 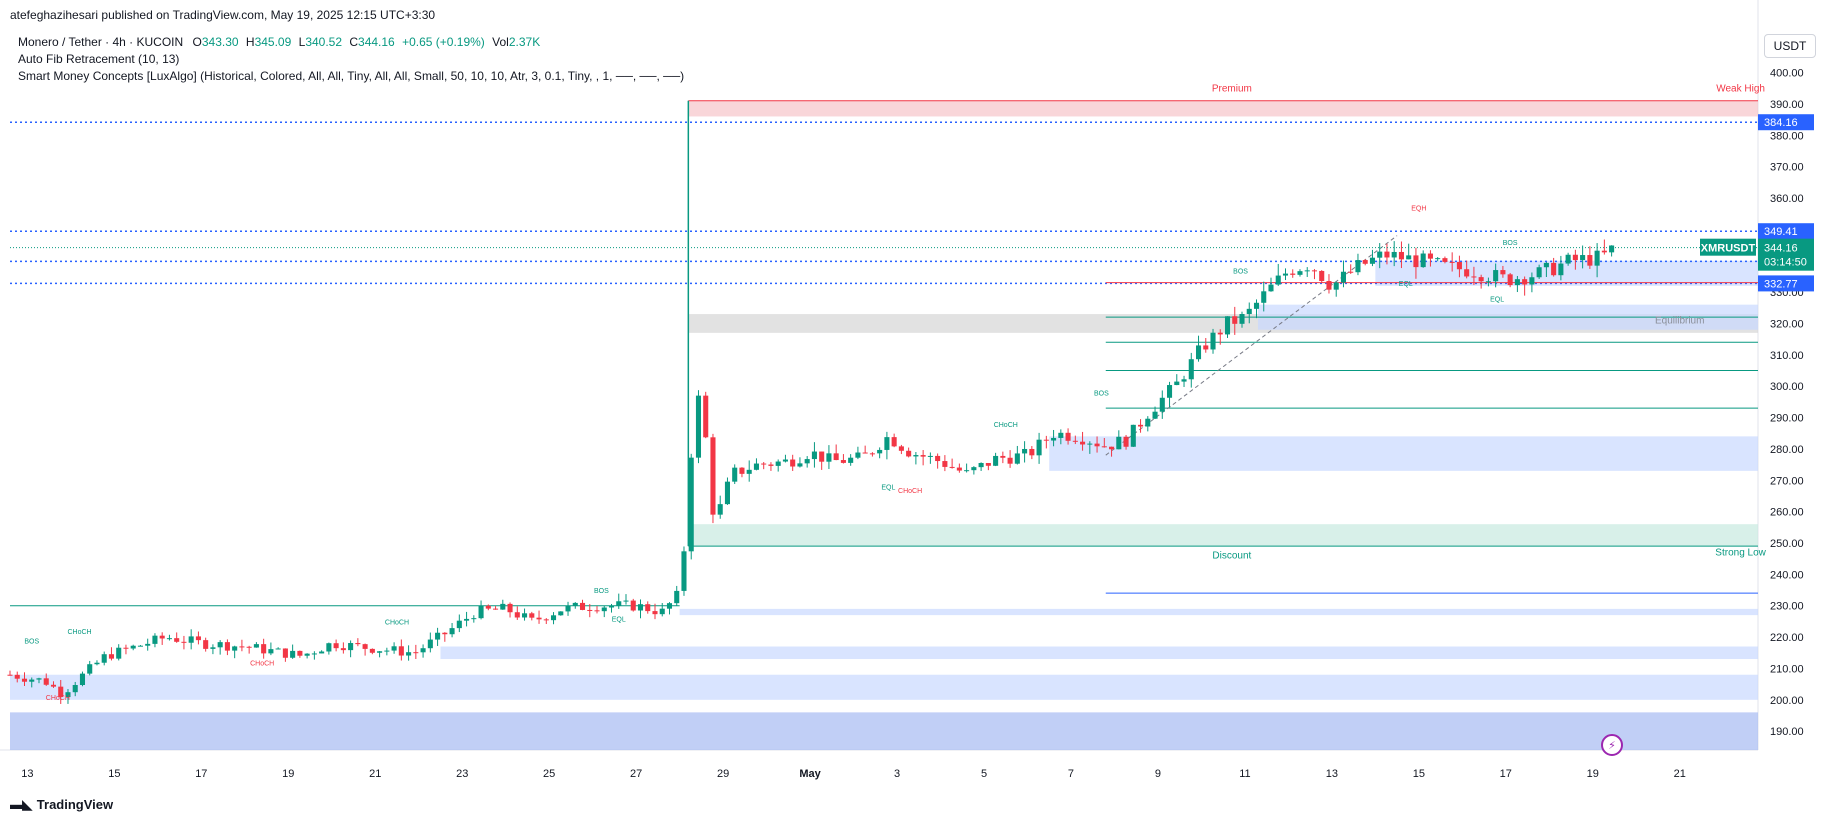 I want to click on ohlc-high-label: H, so click(x=250, y=42).